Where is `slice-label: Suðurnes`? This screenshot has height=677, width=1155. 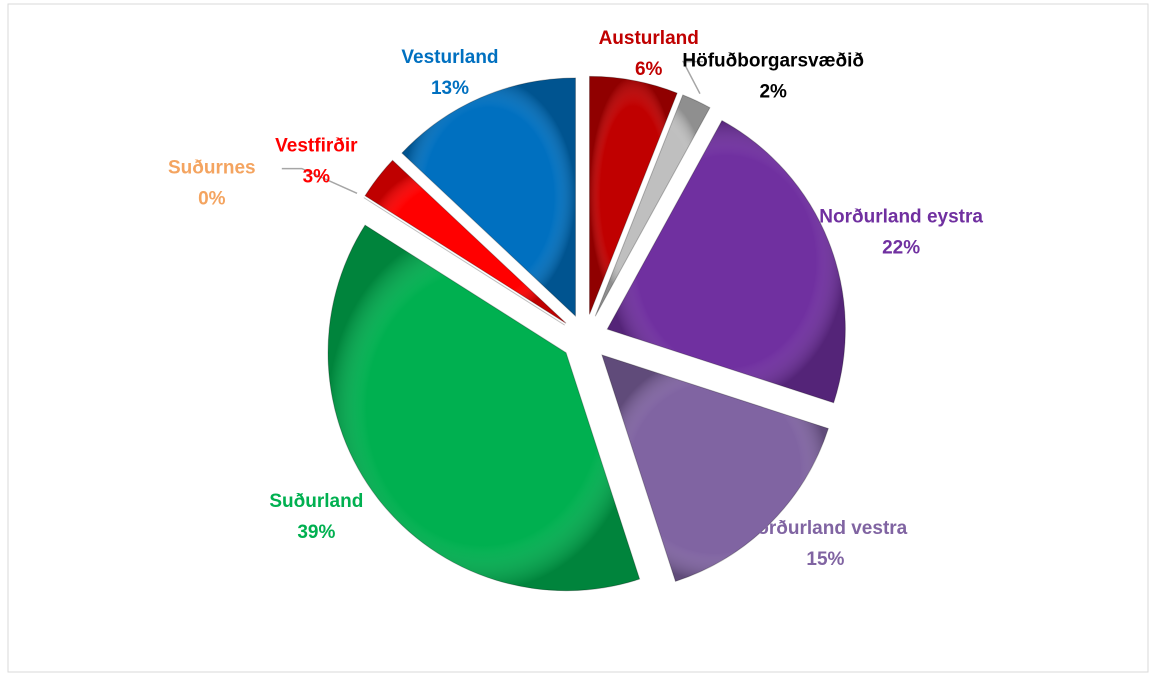 slice-label: Suðurnes is located at coordinates (212, 168).